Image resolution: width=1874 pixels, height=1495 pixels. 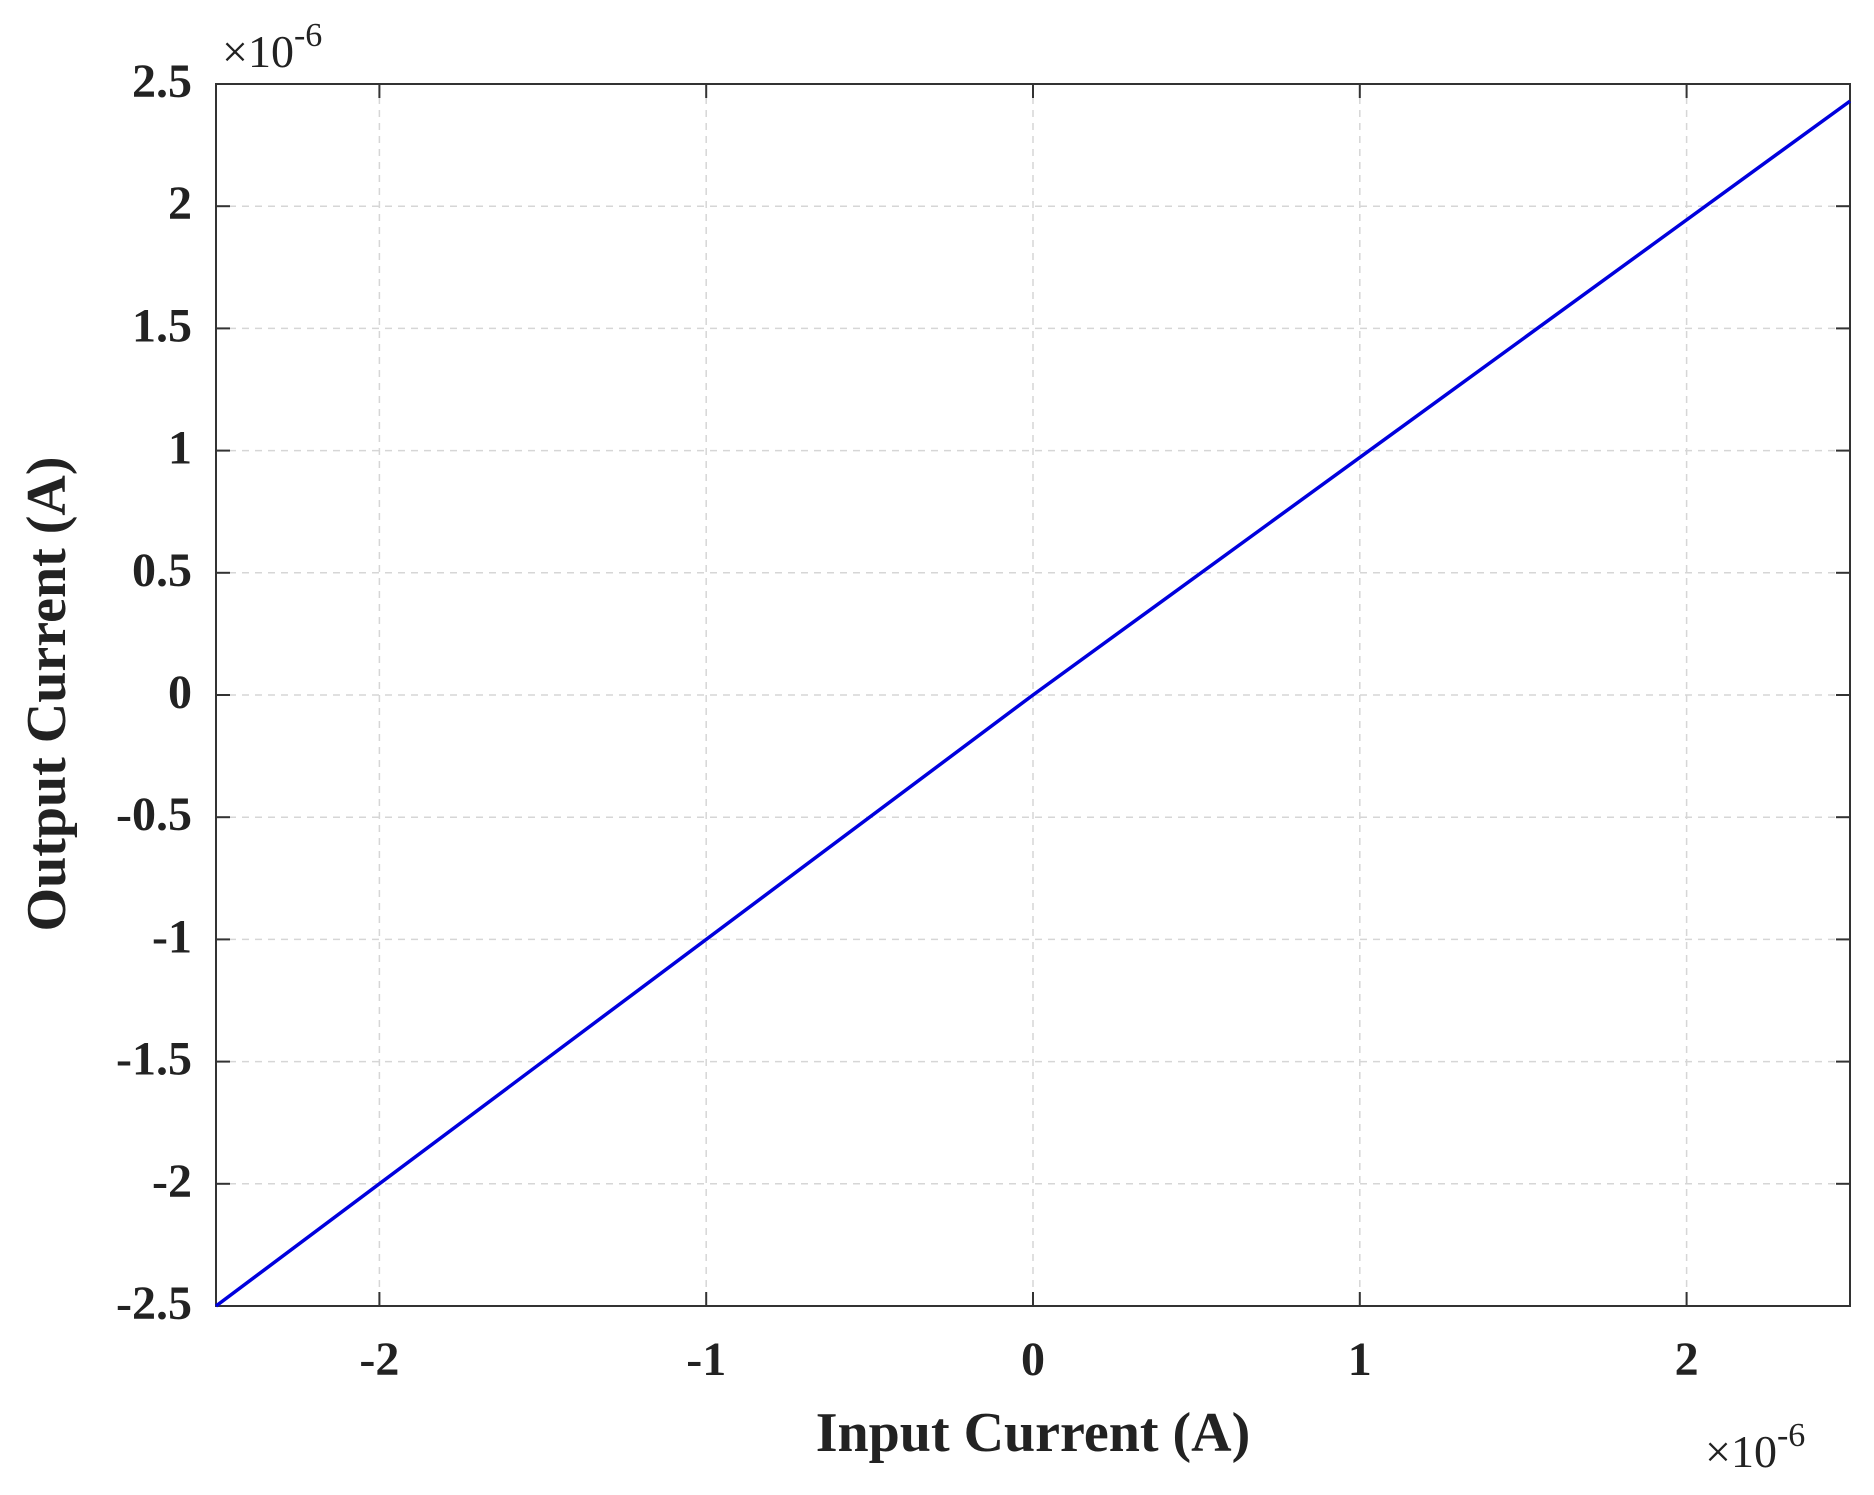 I want to click on y-tick-label: 2.5, so click(x=162, y=81).